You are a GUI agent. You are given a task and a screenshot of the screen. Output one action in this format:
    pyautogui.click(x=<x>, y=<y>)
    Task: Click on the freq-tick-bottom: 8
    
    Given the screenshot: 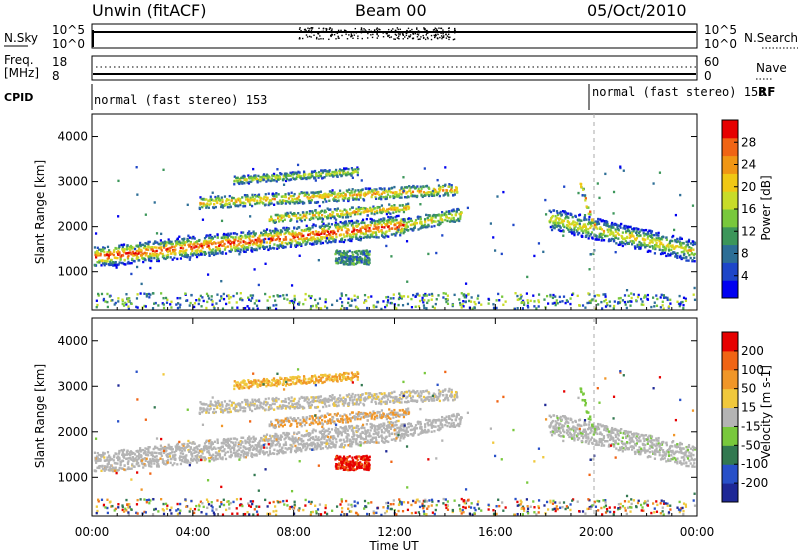 What is the action you would take?
    pyautogui.click(x=56, y=76)
    